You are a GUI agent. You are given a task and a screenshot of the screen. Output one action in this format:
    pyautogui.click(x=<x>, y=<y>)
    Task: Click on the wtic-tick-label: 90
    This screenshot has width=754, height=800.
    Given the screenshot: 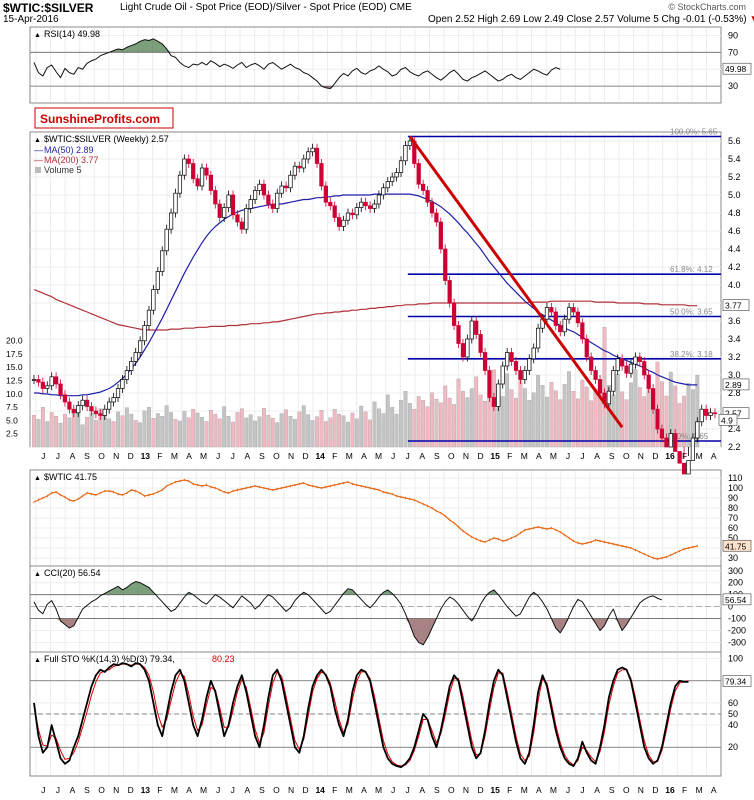 What is the action you would take?
    pyautogui.click(x=733, y=498)
    